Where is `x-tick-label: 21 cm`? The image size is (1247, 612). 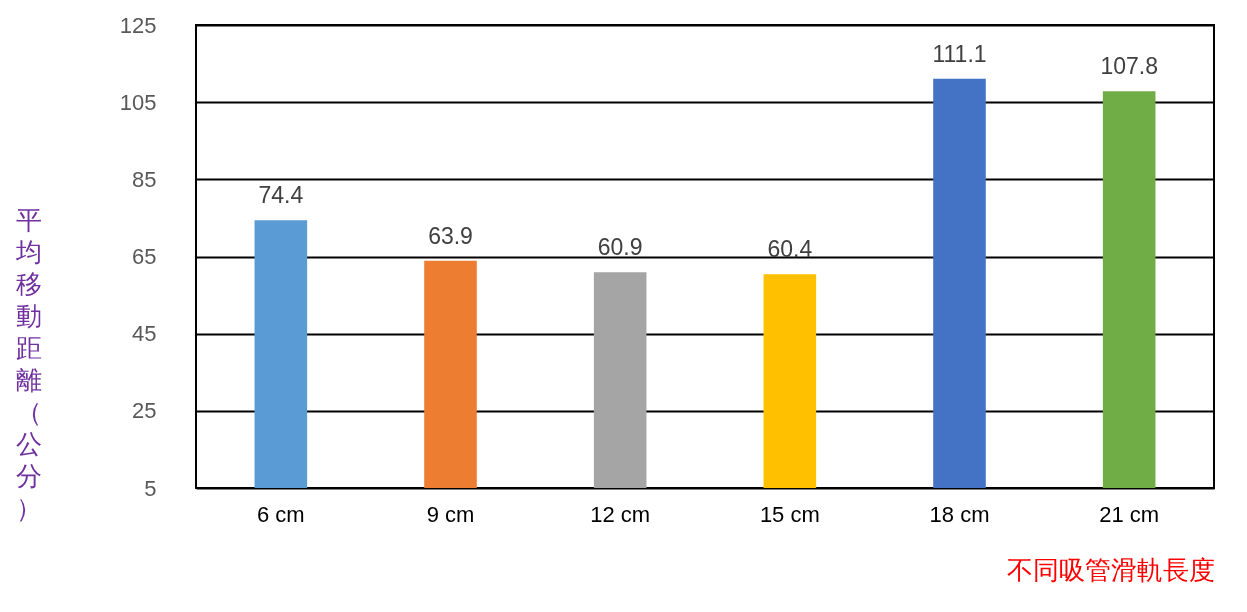
x-tick-label: 21 cm is located at coordinates (1129, 514).